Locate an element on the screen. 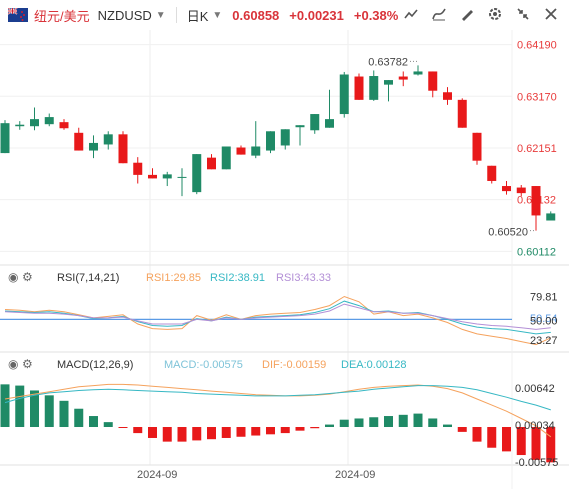 This screenshot has height=489, width=569. rsi-line-rsi3 is located at coordinates (277, 316).